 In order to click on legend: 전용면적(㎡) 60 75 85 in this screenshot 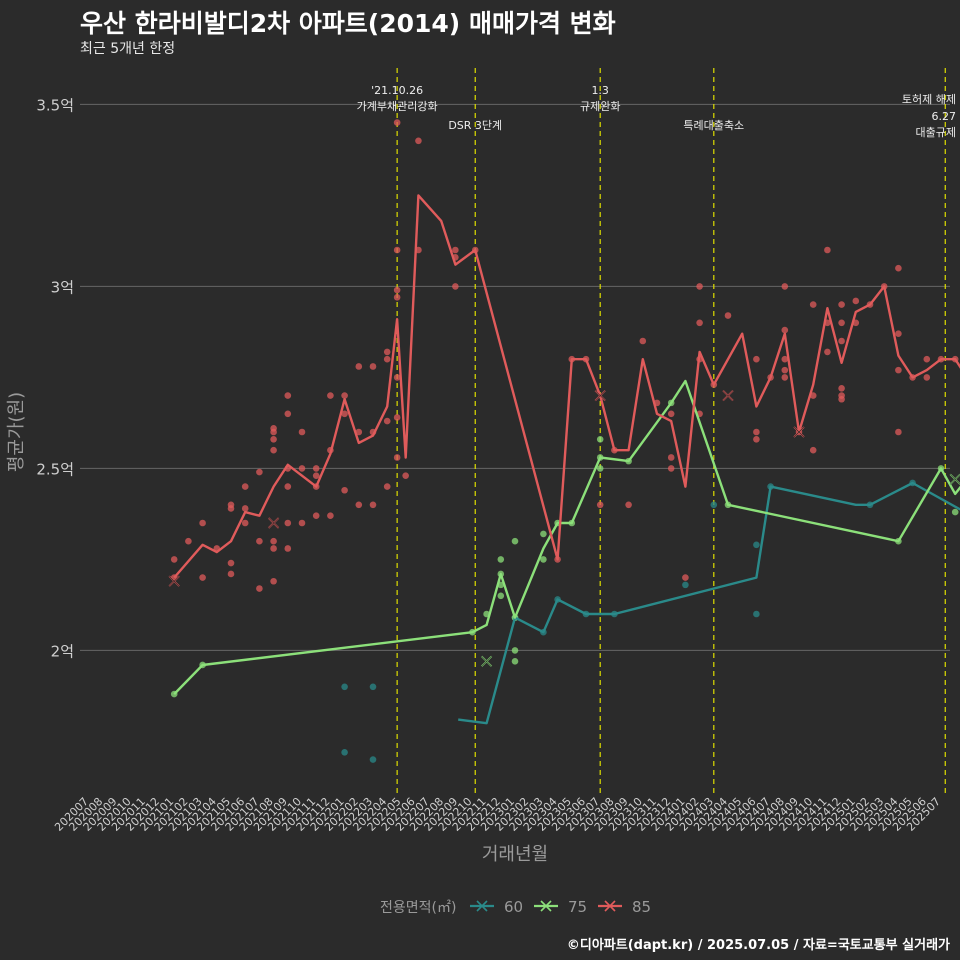, I will do `click(515, 907)`.